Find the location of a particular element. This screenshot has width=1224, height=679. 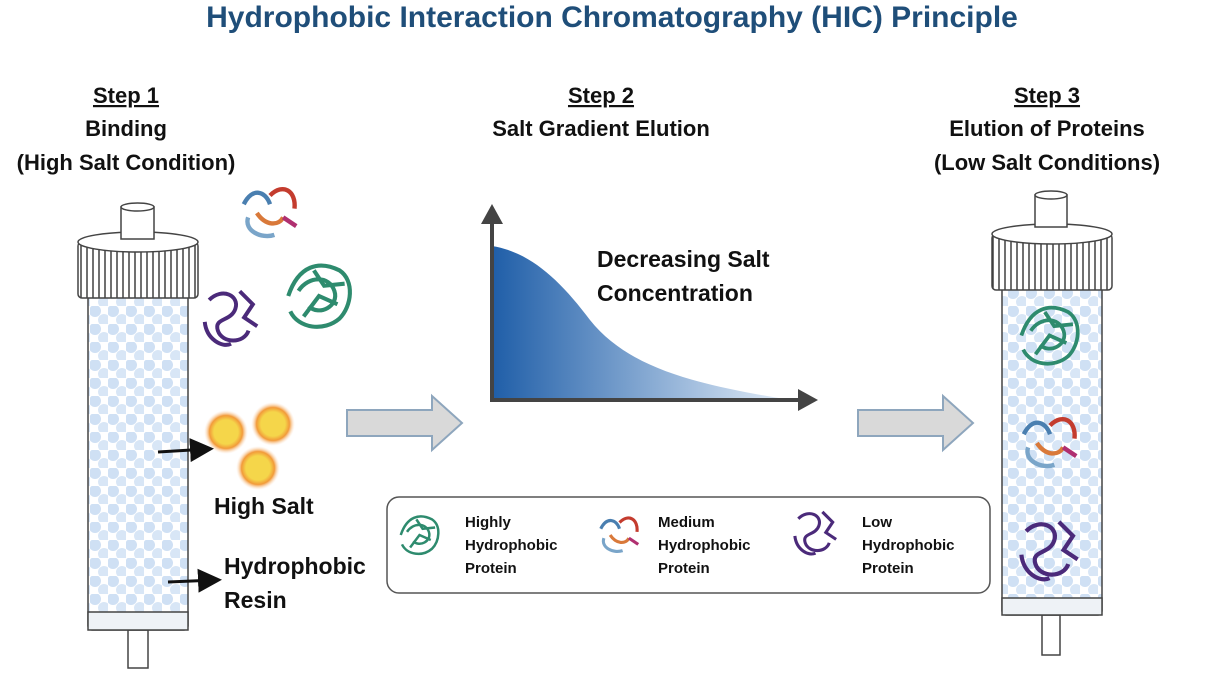

legend-box is located at coordinates (688, 545).